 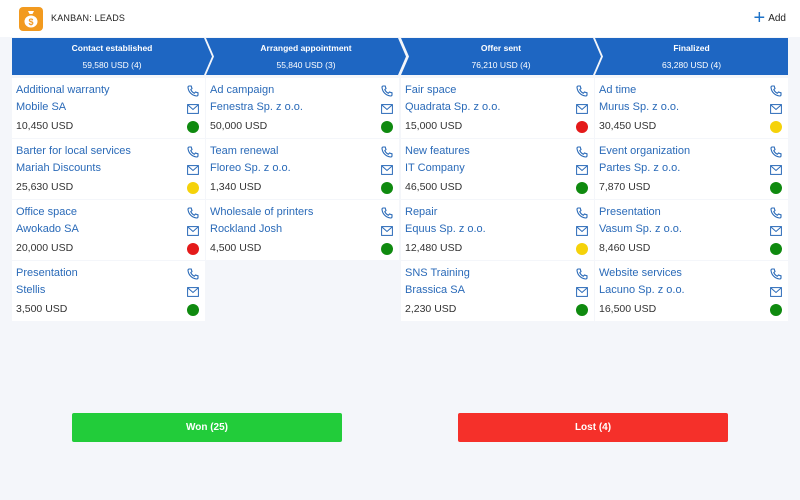 I want to click on won-button: Won (25), so click(x=207, y=427).